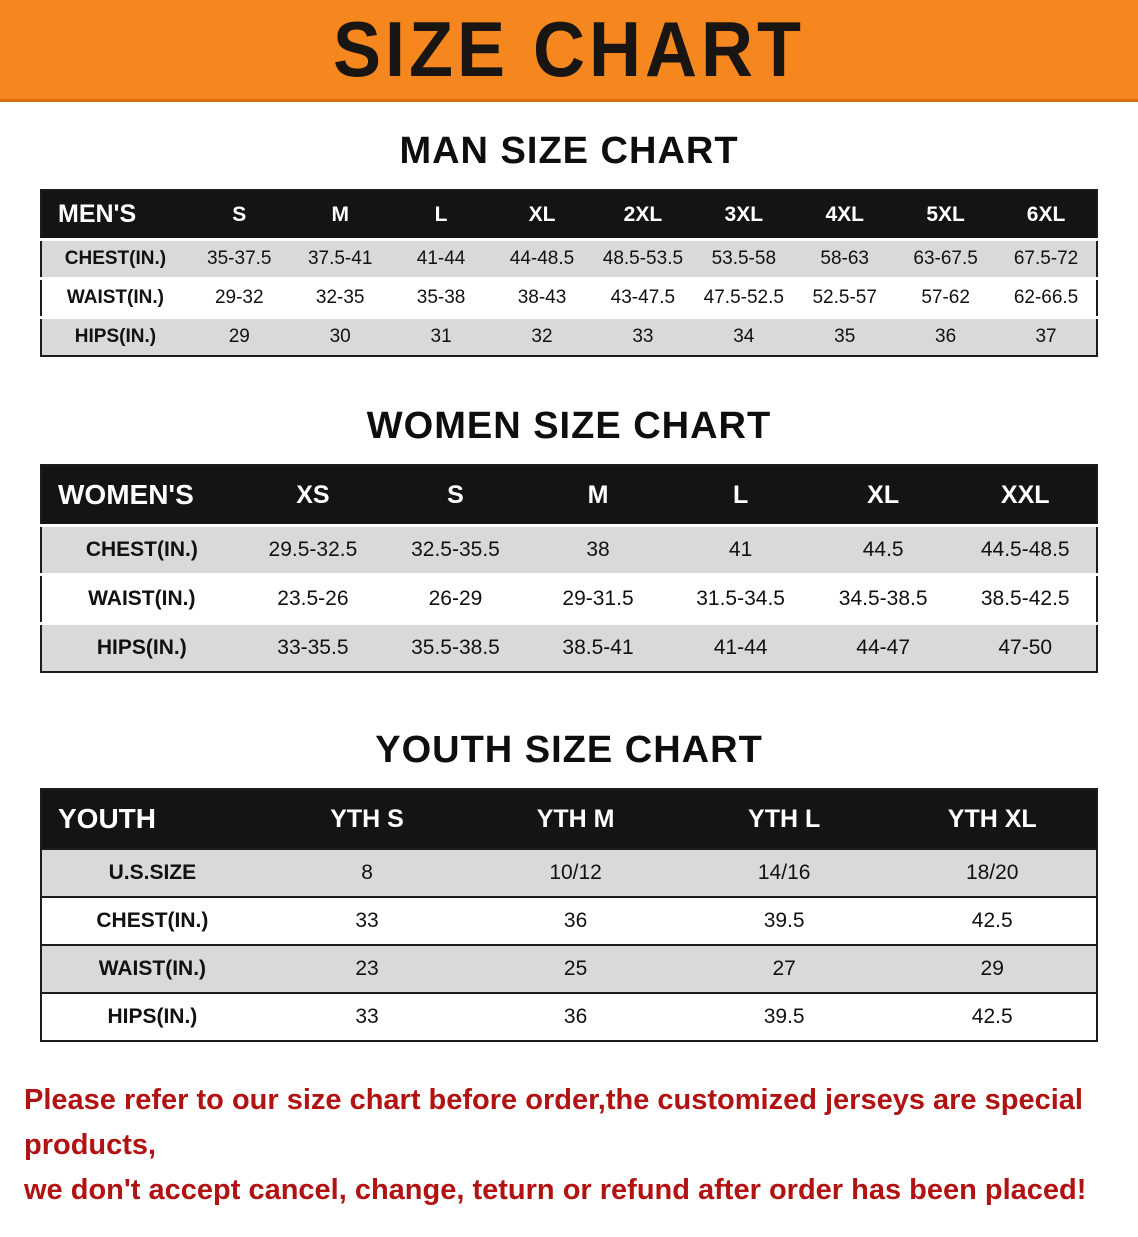 This screenshot has width=1138, height=1237. Describe the element at coordinates (1025, 495) in the screenshot. I see `women-size-column-header: XXL` at that location.